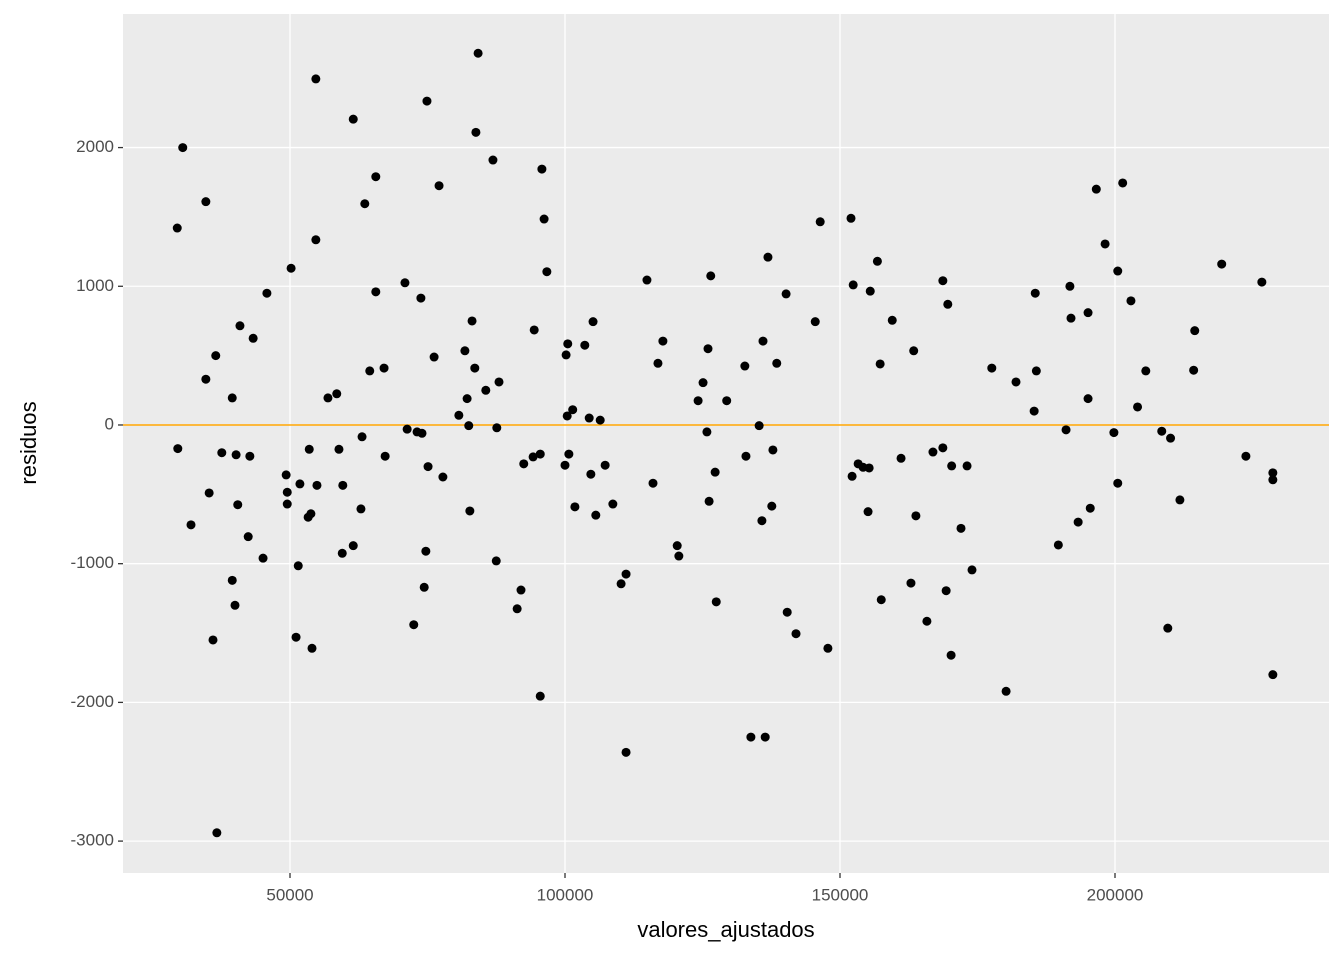  I want to click on x-tick-label: 150000, so click(840, 894).